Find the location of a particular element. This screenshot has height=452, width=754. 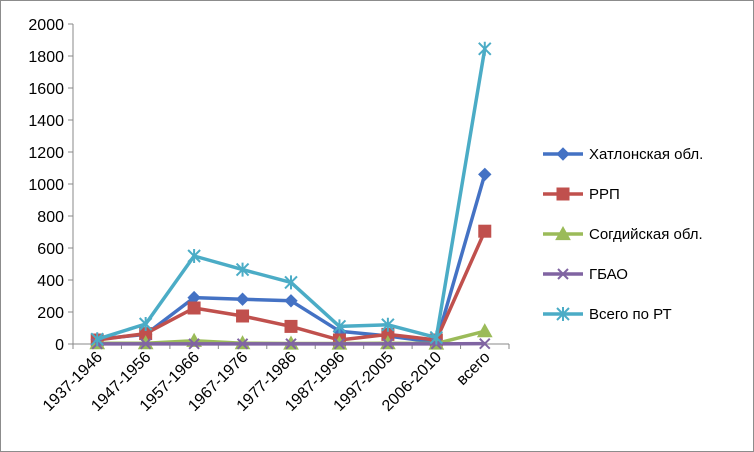

legend-label: Всего по РТ is located at coordinates (630, 314).